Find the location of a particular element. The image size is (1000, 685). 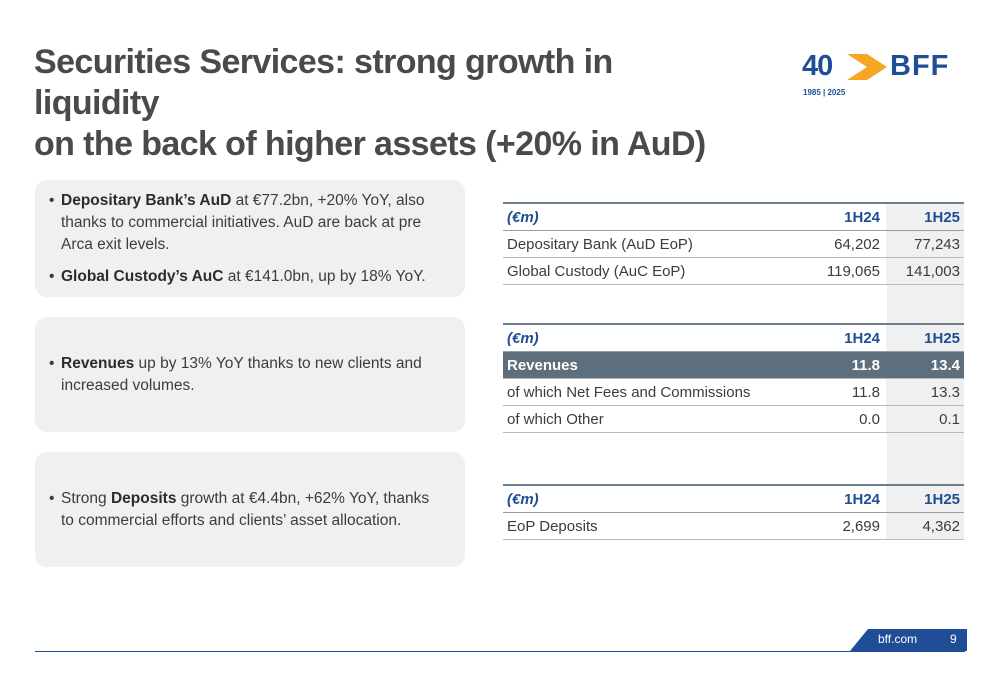

table-row: Depositary Bank (AuD EoP) 64,202 77,243 is located at coordinates (733, 244).